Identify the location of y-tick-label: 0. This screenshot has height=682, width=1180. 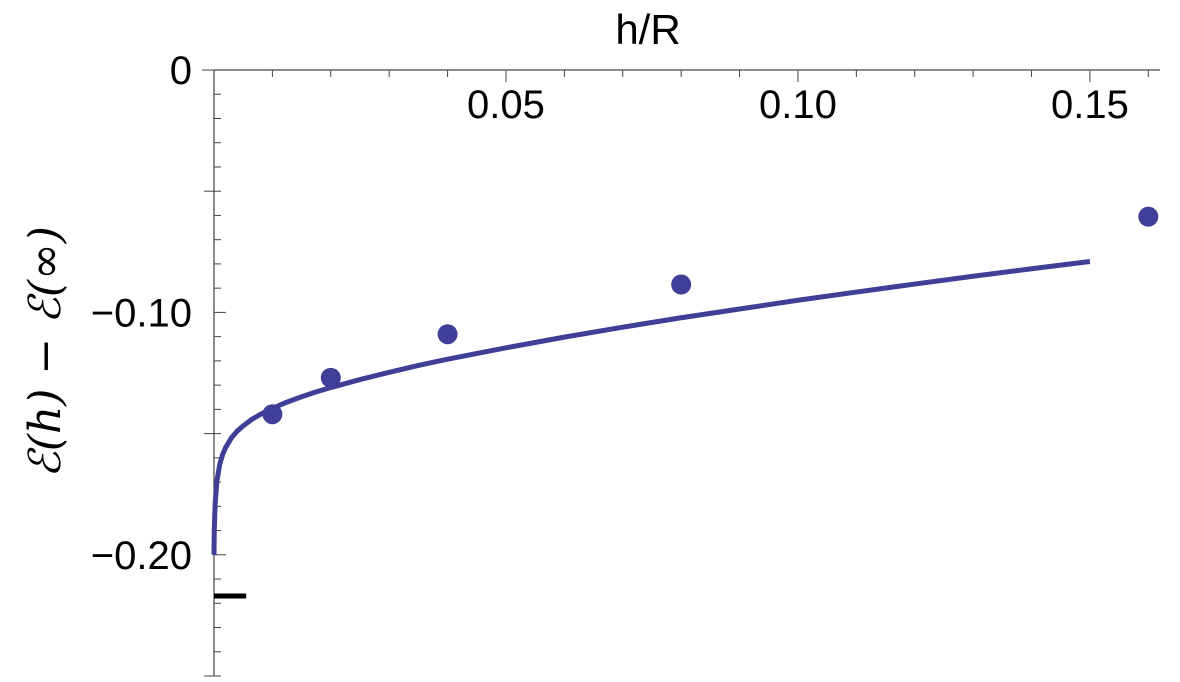
(181, 71).